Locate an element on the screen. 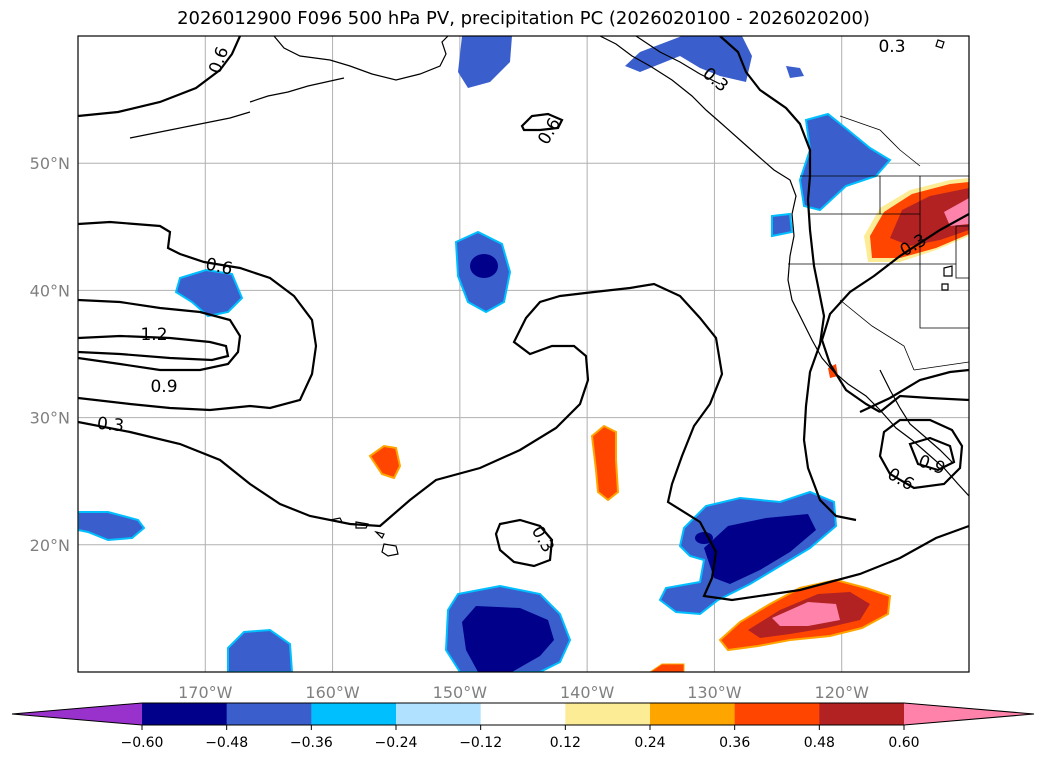  colorbar-tick-label: −0.48 is located at coordinates (226, 743).